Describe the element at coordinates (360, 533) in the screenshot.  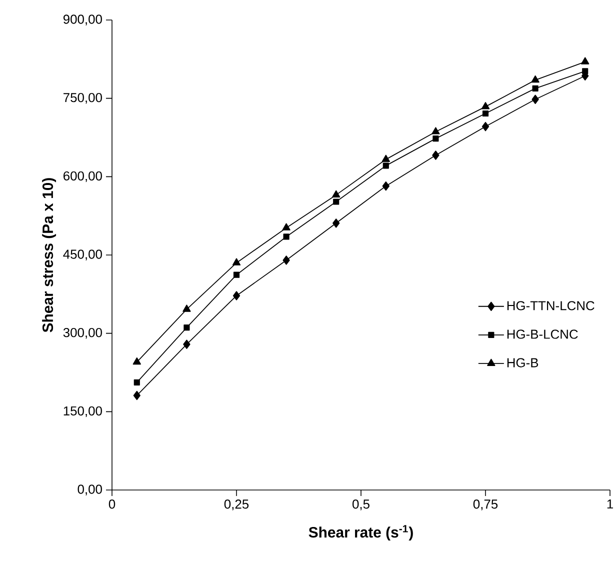
I see `x-axis-title: Shear rate (s$^{-1}$)` at that location.